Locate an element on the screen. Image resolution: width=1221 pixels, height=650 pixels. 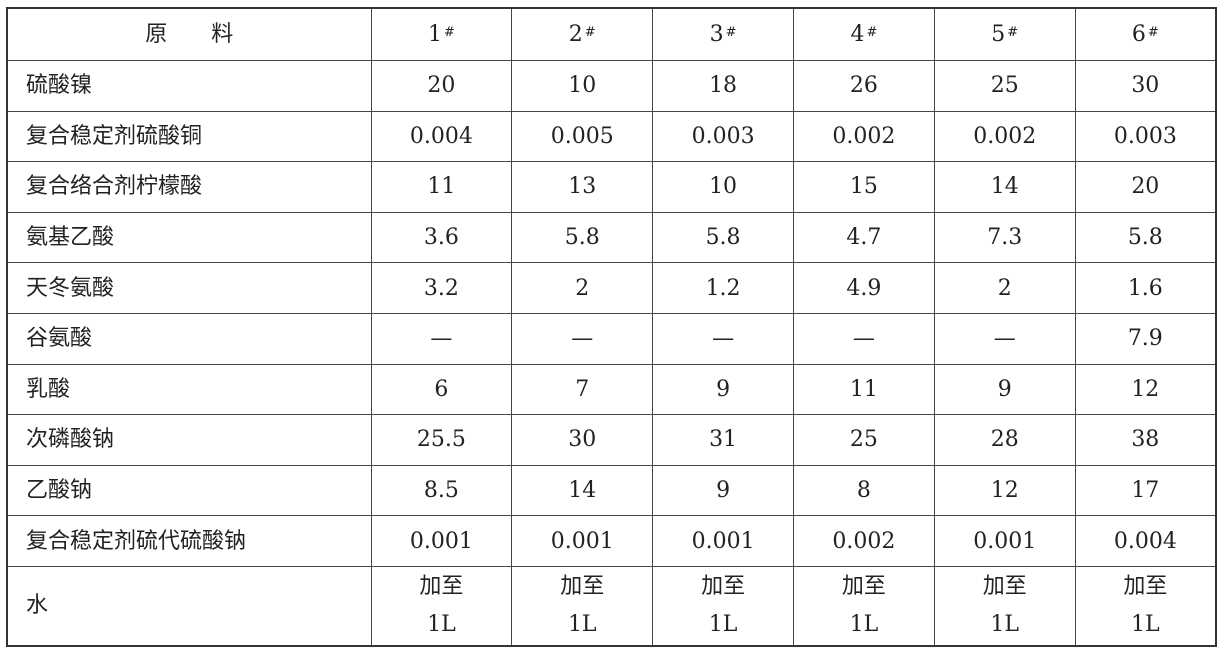
table-row: 乙酸钠 8.5 14 9 8 12 17 is located at coordinates (611, 490).